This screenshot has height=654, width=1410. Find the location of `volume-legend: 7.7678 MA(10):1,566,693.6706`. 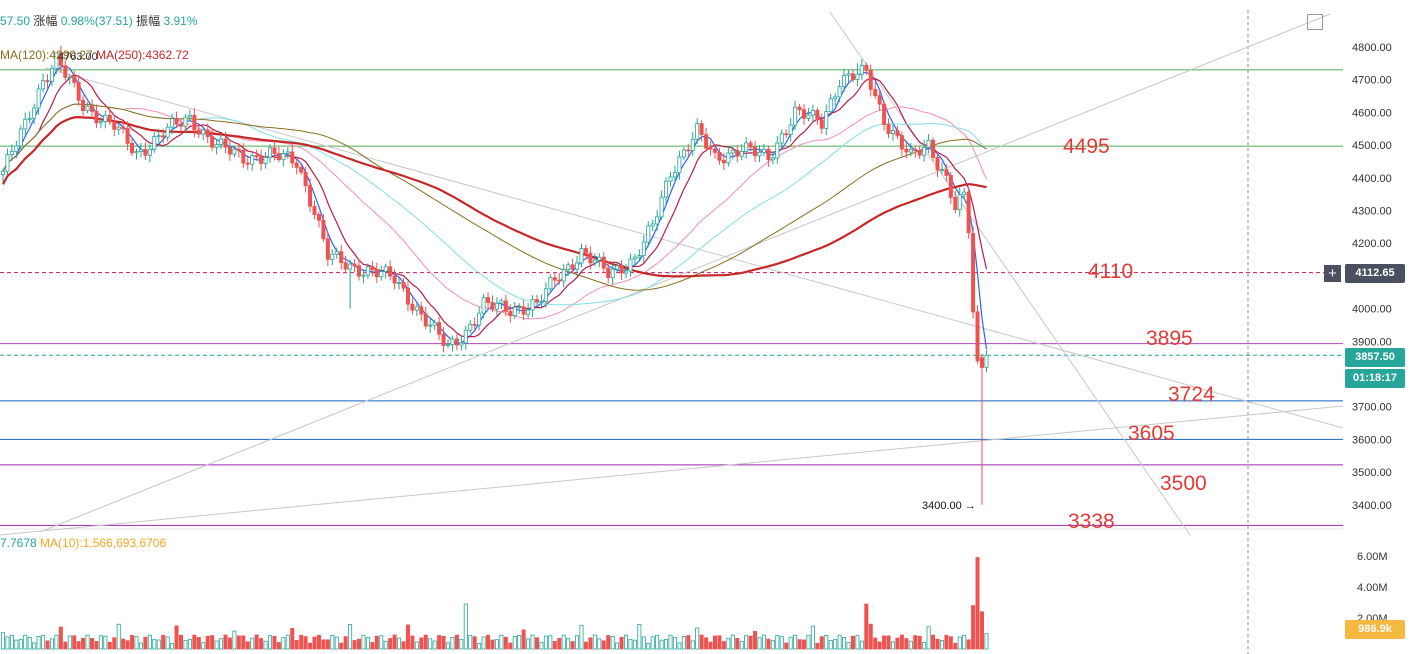

volume-legend: 7.7678 MA(10):1,566,693.6706 is located at coordinates (83, 543).